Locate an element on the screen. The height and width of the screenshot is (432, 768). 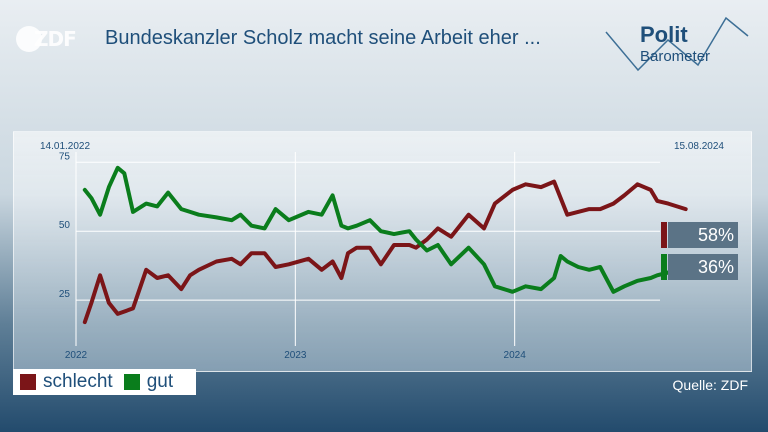
gut-value-marker is located at coordinates (664, 267).